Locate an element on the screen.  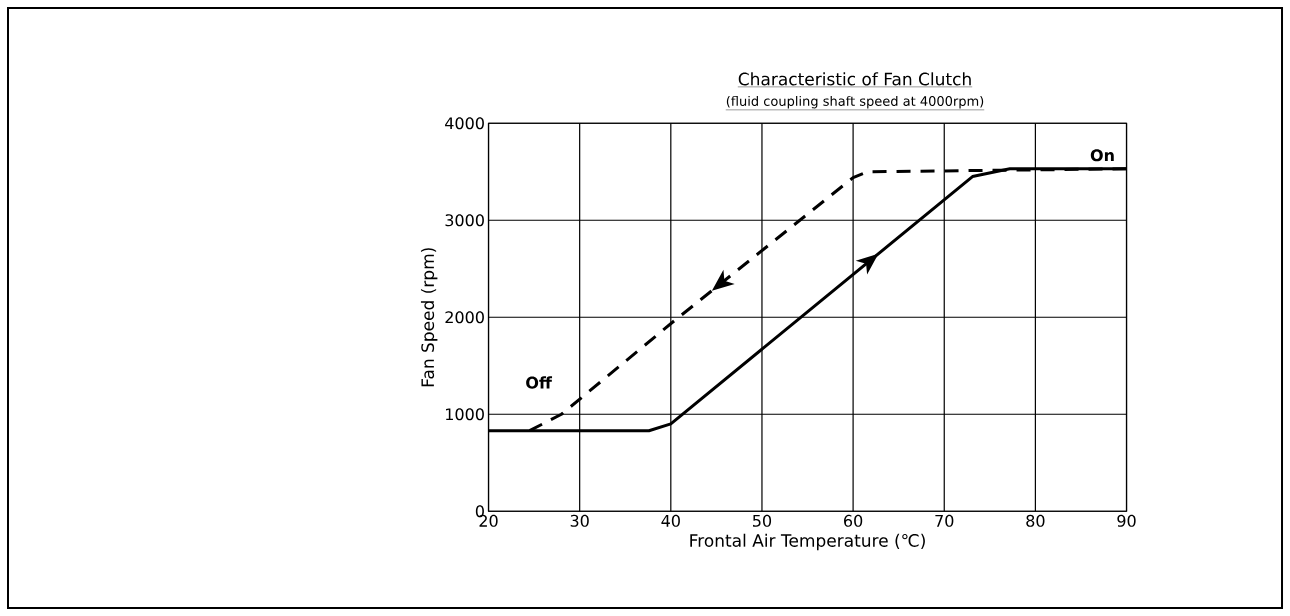
y-axis-title: Fan Speed (rpm) is located at coordinates (429, 317).